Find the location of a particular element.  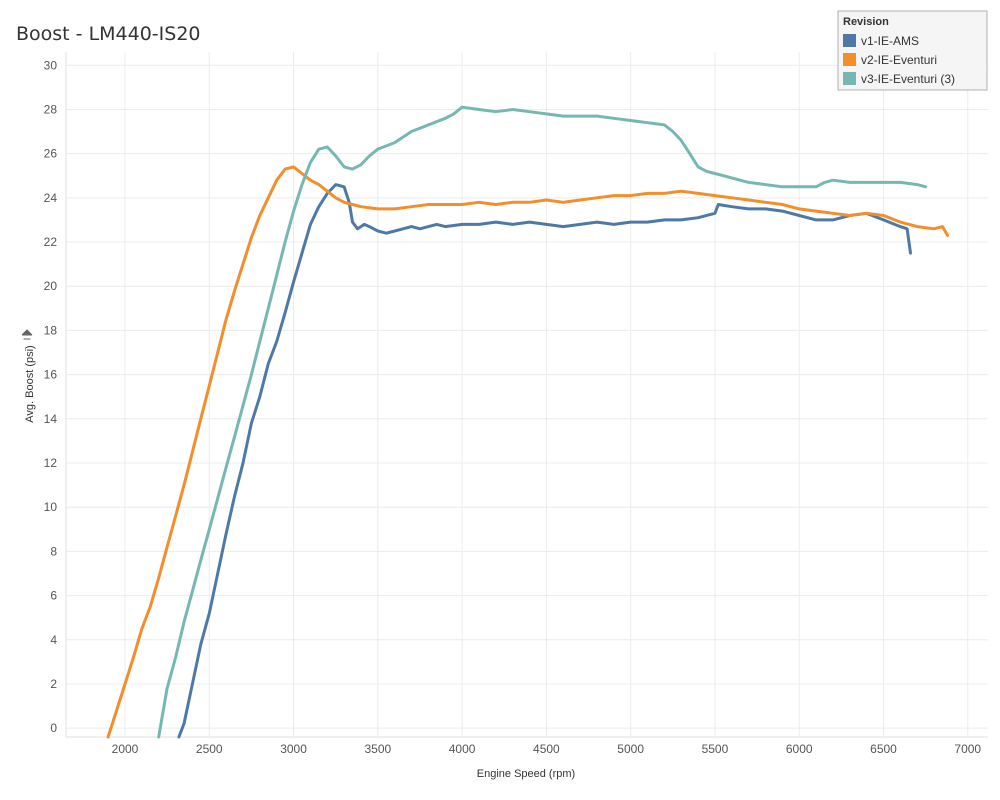

x-tick-label: 3500 is located at coordinates (377, 749).